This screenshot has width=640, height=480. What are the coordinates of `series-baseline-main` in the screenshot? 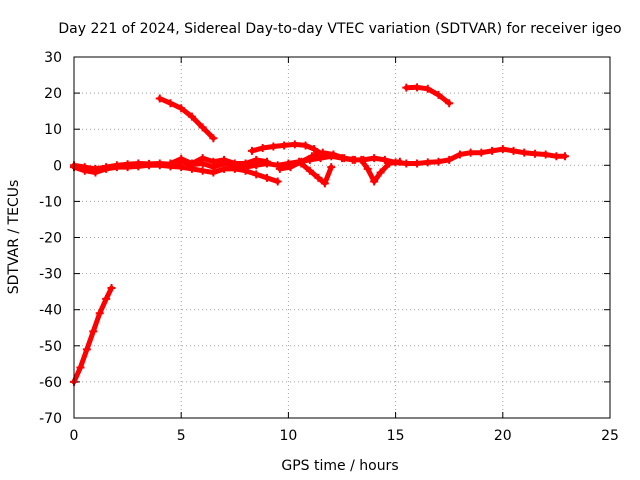 It's located at (319, 159).